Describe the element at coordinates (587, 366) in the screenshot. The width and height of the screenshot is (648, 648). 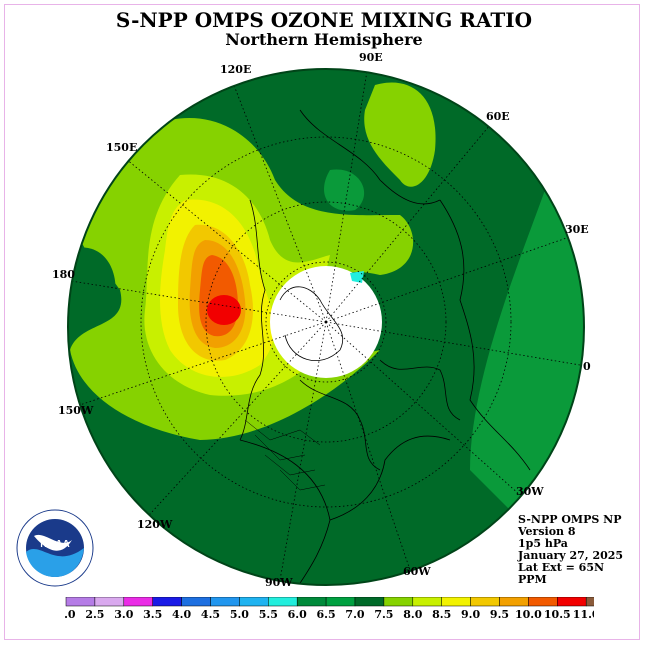
I see `lon-label-0: 0` at that location.